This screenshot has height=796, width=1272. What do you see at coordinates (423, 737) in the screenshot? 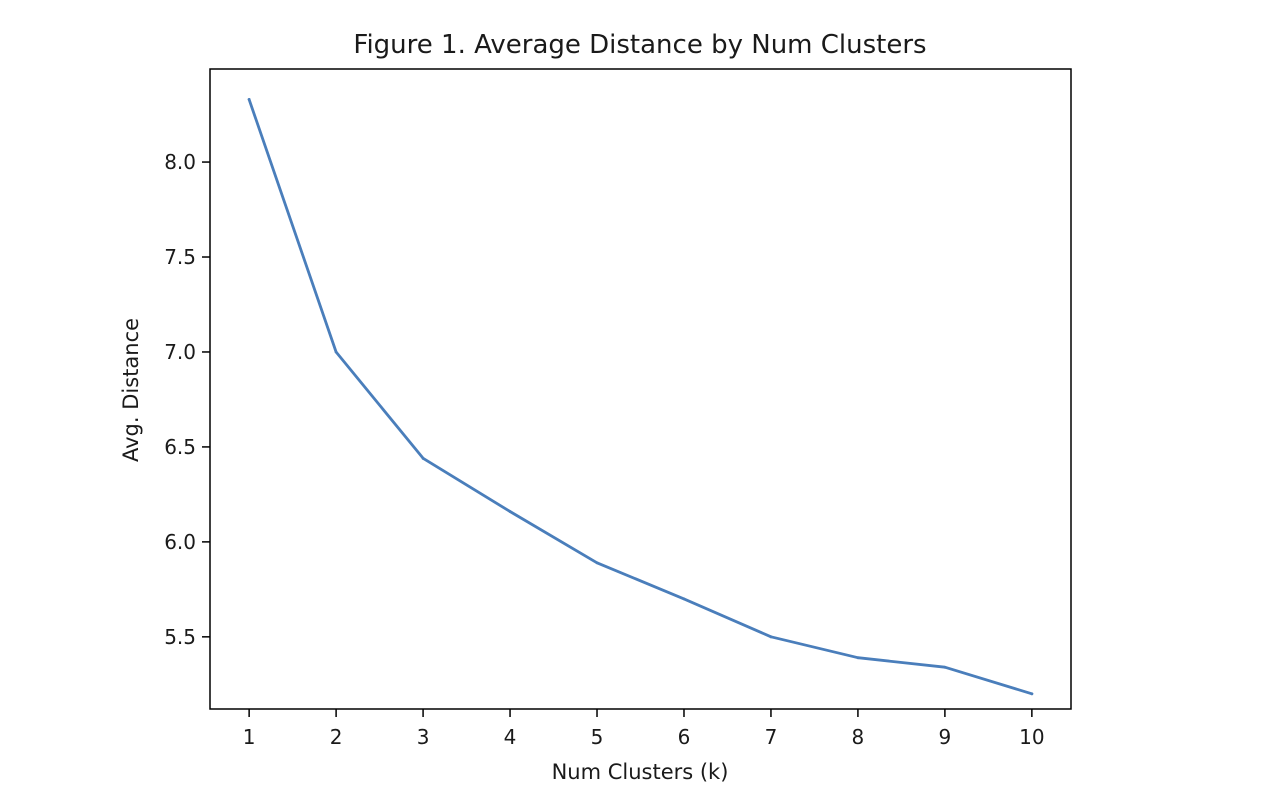
I see `x-tick-label: 3` at bounding box center [423, 737].